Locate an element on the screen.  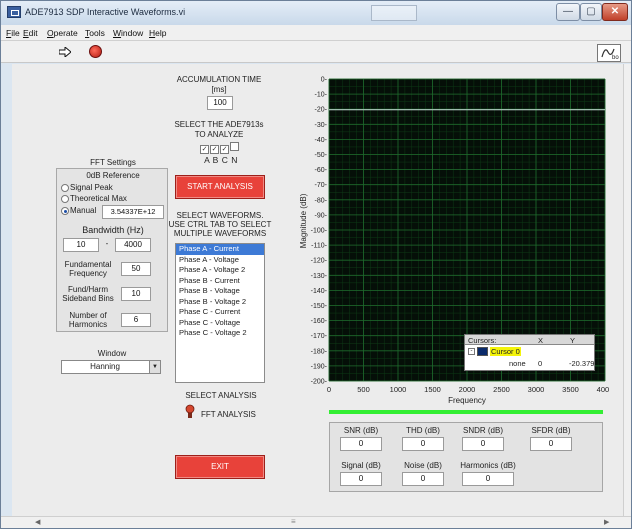
run-arrow-icon is located at coordinates (65, 52).